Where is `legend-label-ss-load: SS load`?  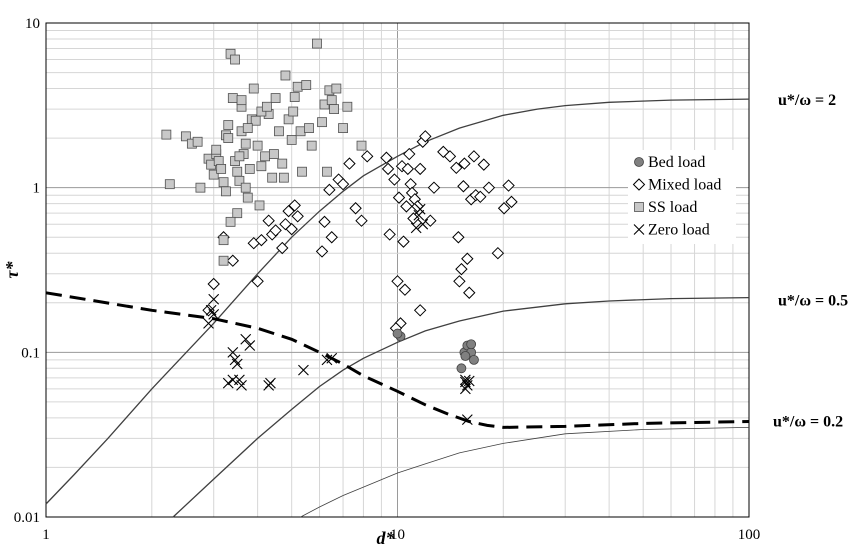 legend-label-ss-load: SS load is located at coordinates (672, 207).